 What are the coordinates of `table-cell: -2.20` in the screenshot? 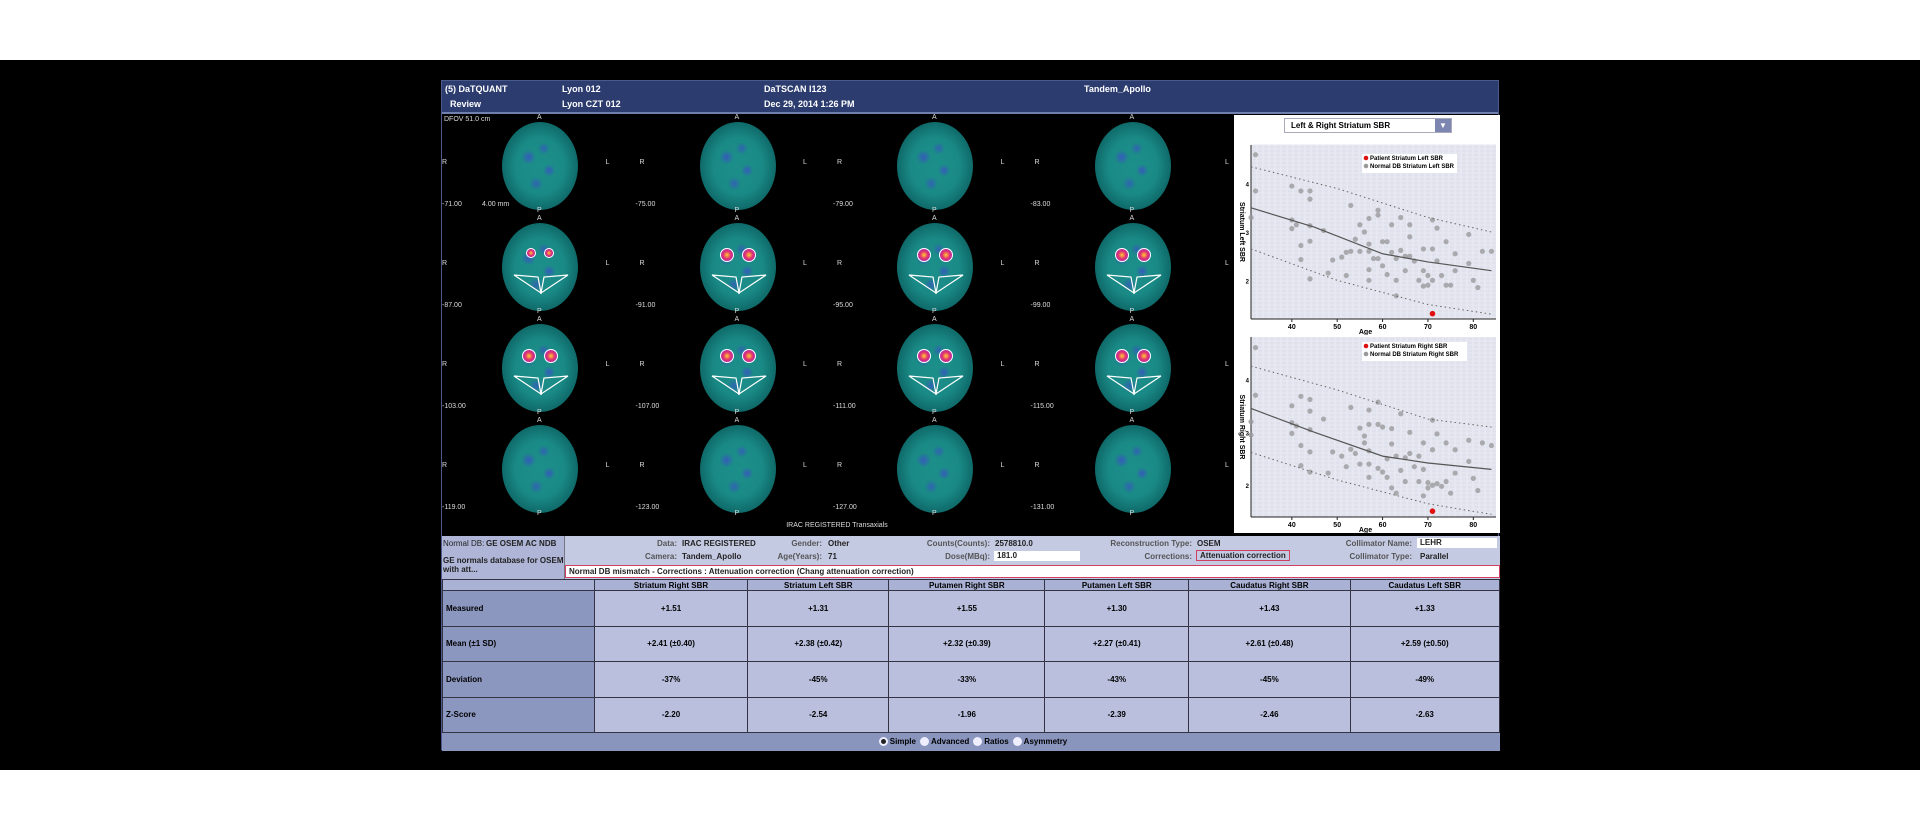 It's located at (671, 714).